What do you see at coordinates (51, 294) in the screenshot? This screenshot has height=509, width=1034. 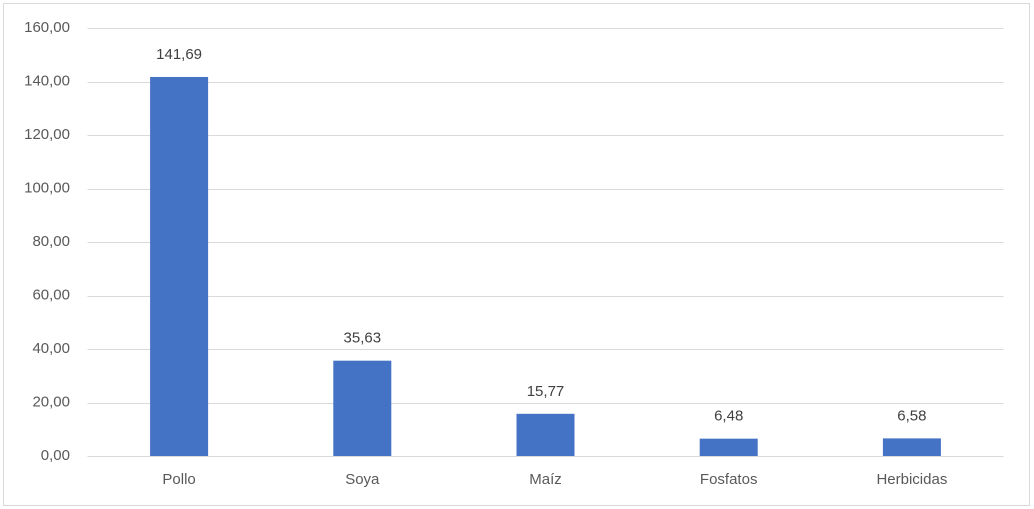 I see `y-tick-label: 60,00` at bounding box center [51, 294].